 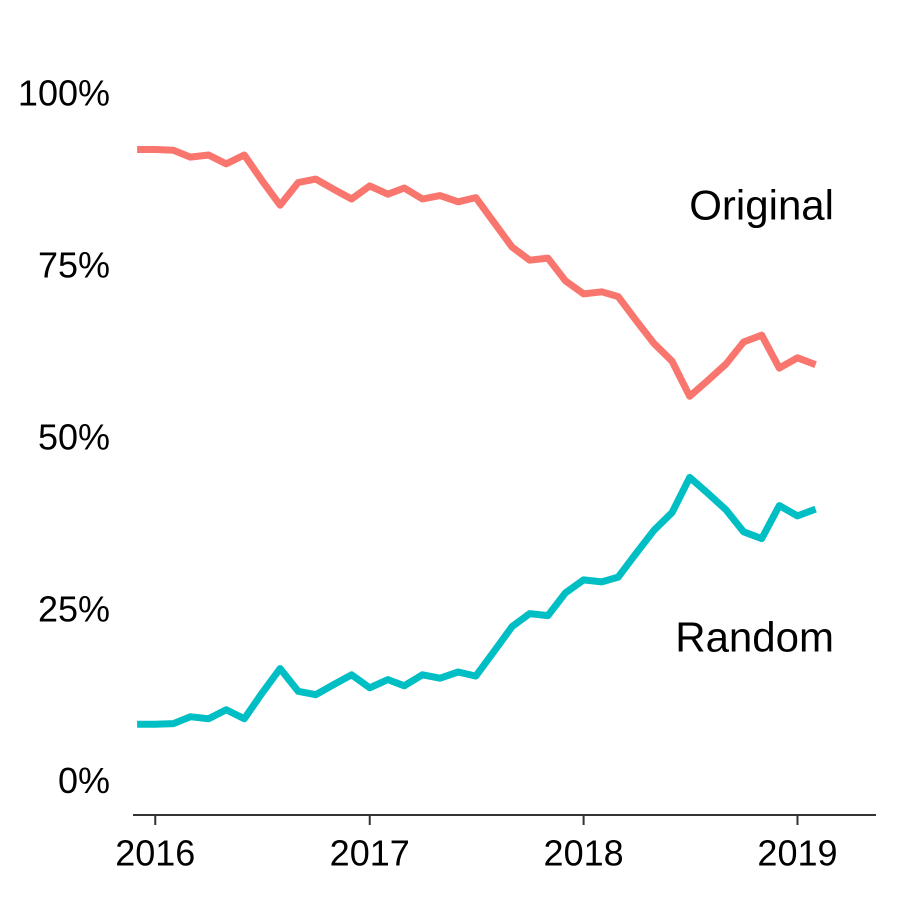 I want to click on y-tick-label: 25%, so click(x=74, y=608).